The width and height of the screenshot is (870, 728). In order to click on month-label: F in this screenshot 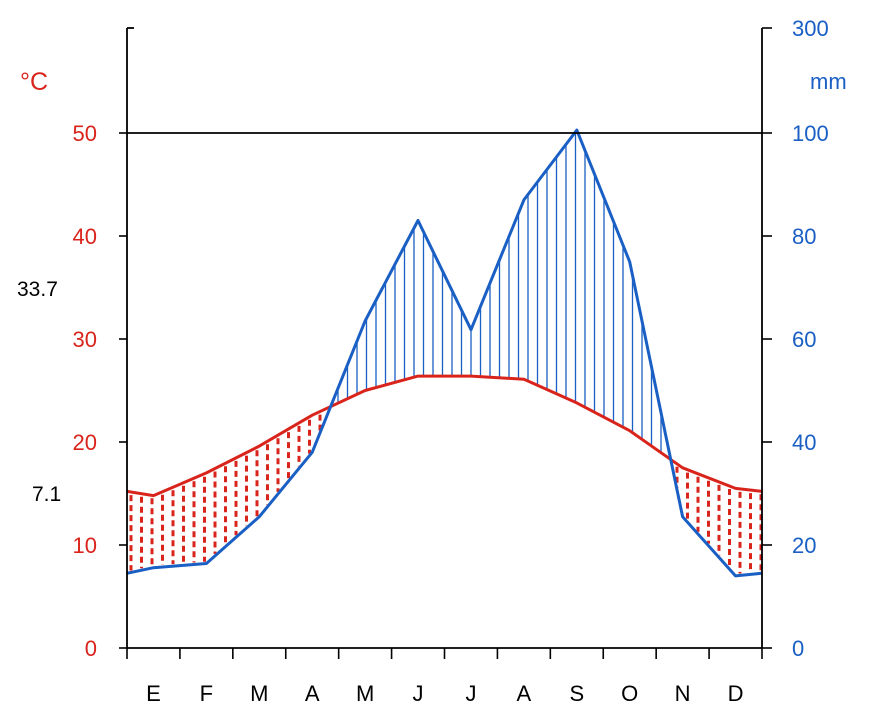, I will do `click(206, 693)`.